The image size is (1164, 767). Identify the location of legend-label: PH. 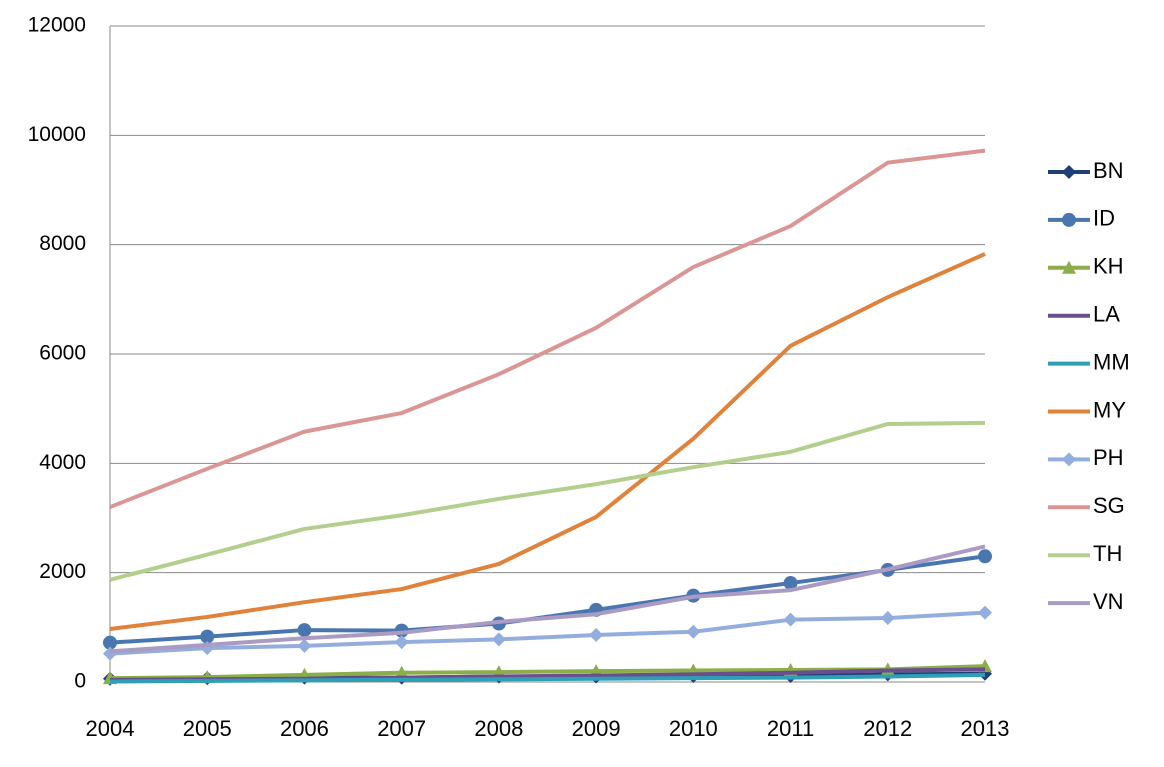
(1108, 457).